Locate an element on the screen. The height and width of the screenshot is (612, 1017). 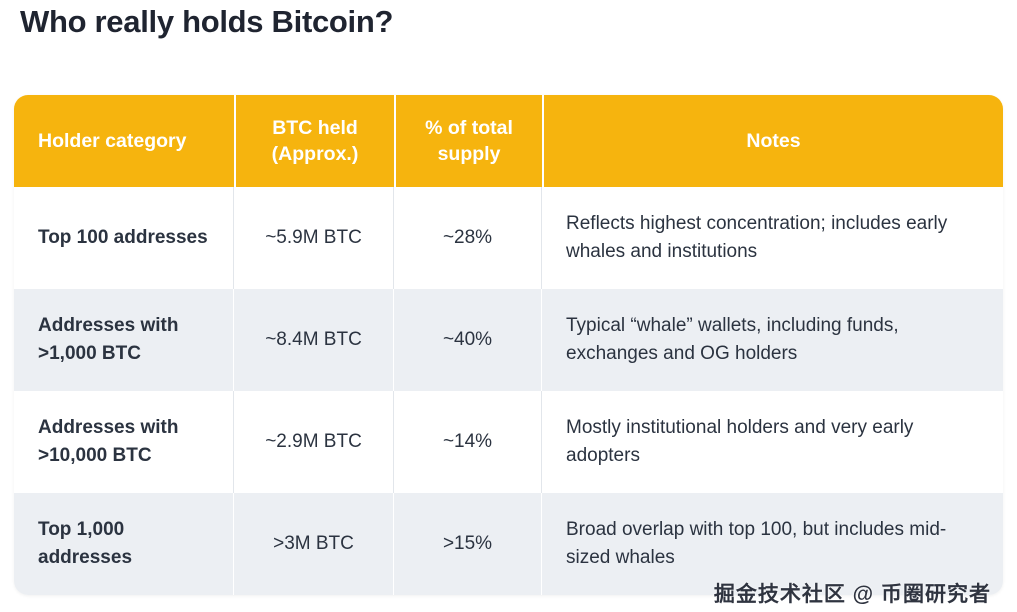
column-header-pct-supply: % of total supply is located at coordinates (468, 141).